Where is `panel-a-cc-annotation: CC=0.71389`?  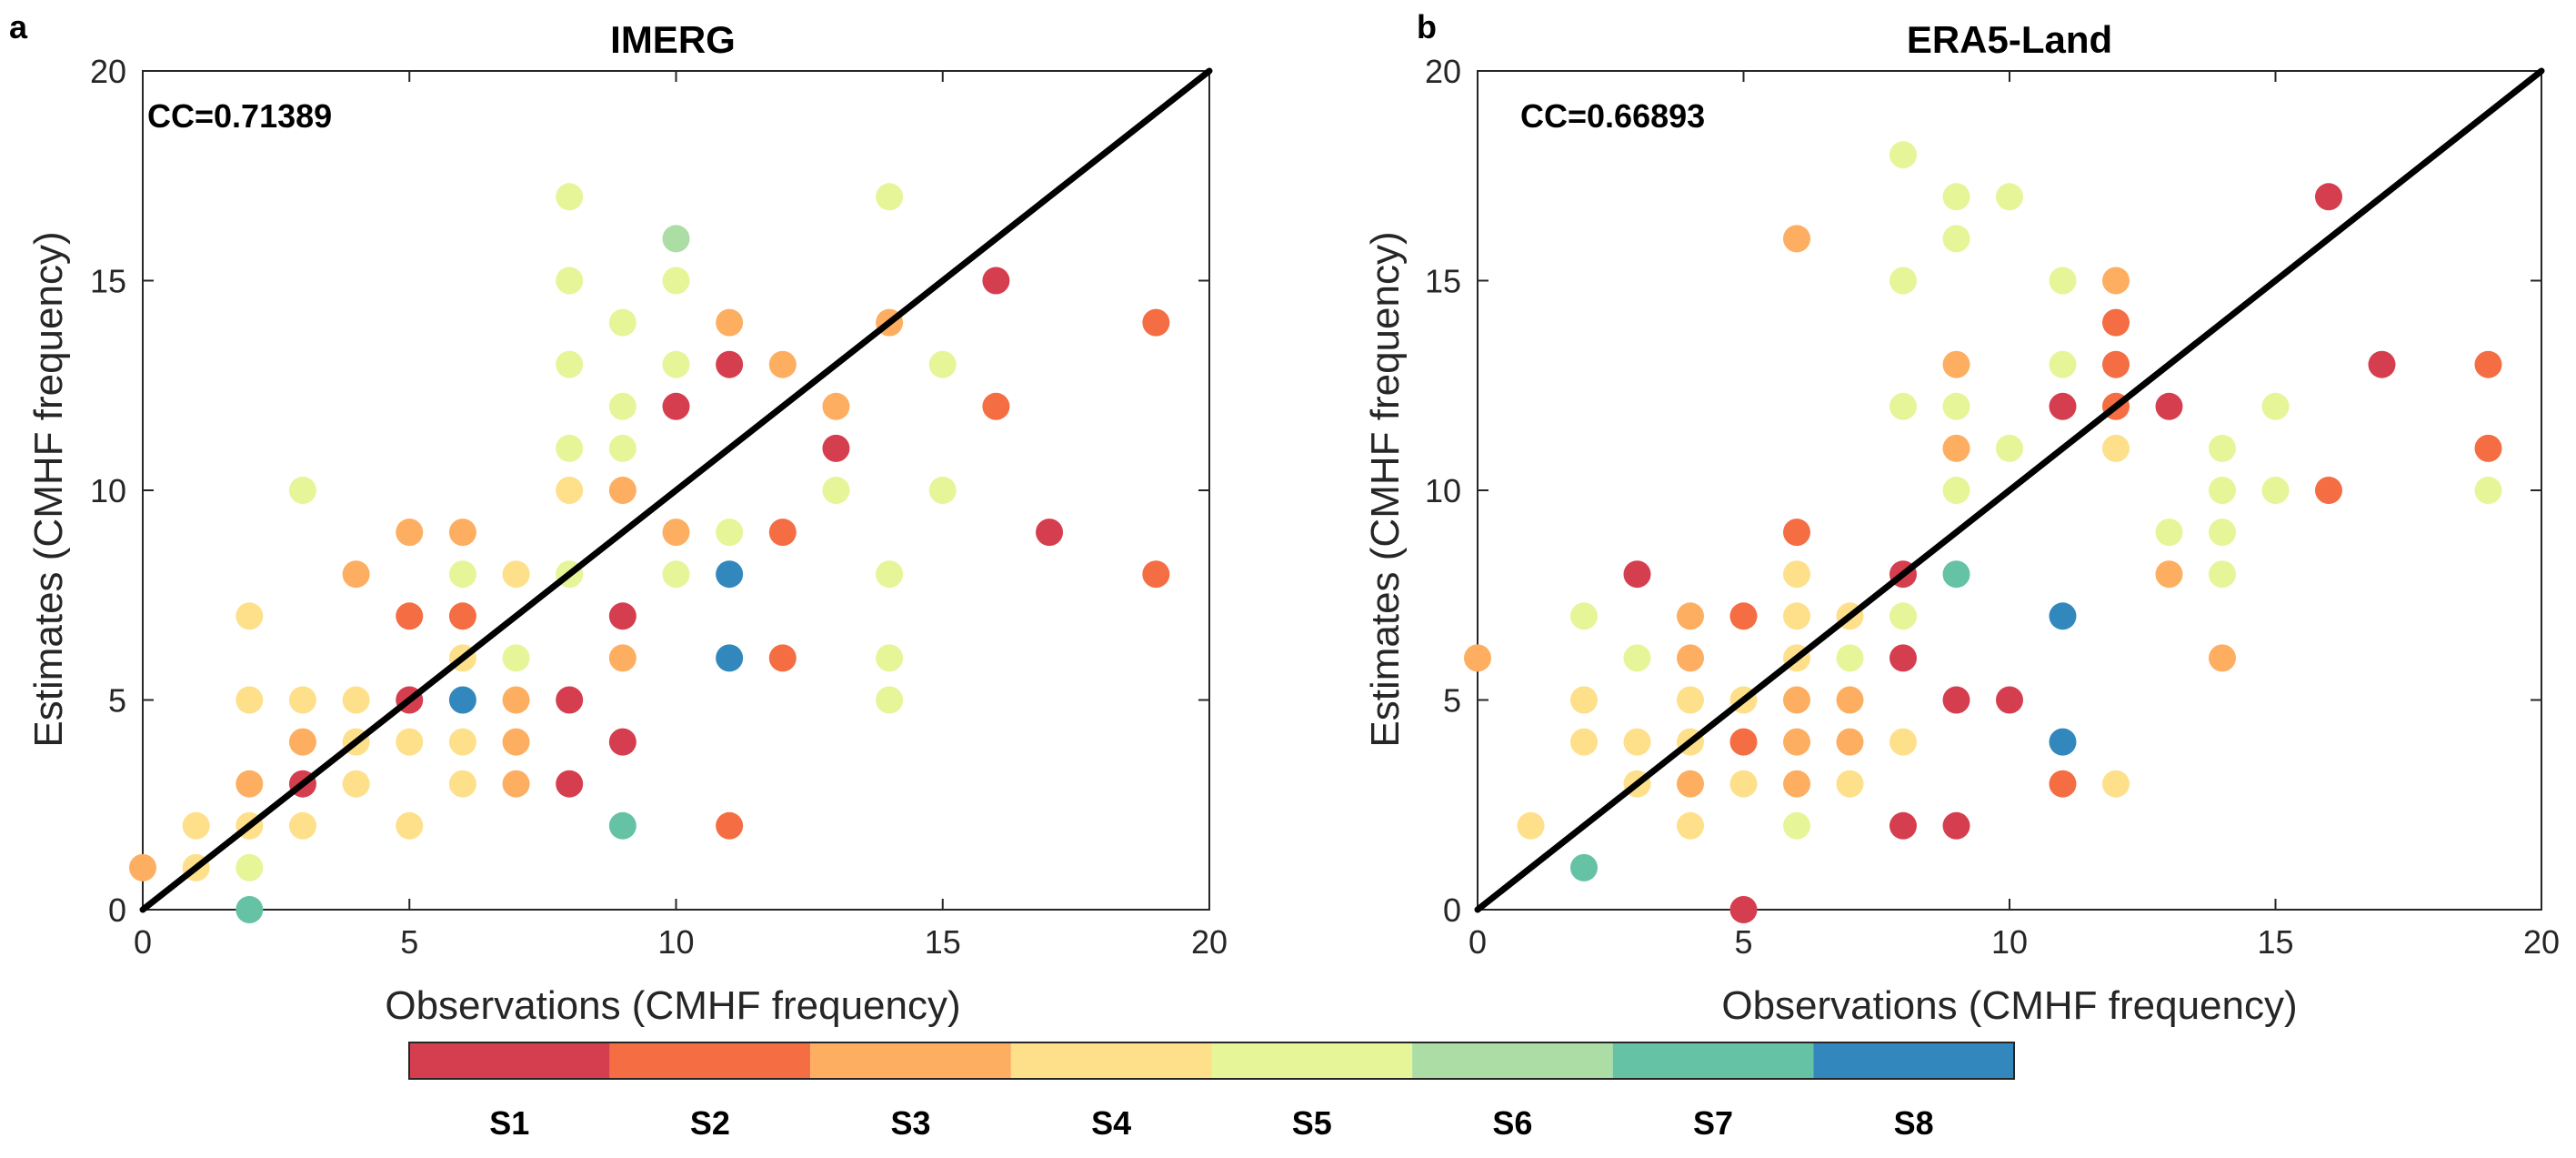 panel-a-cc-annotation: CC=0.71389 is located at coordinates (240, 116).